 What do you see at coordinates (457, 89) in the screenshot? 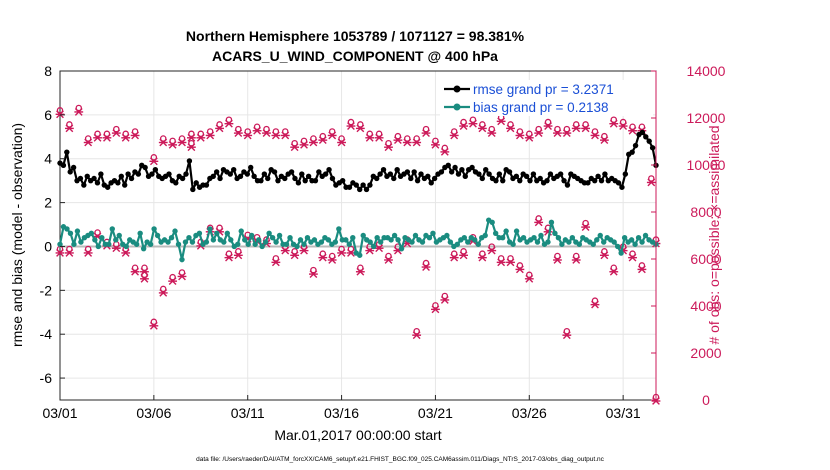
I see `legend-rmse-marker` at bounding box center [457, 89].